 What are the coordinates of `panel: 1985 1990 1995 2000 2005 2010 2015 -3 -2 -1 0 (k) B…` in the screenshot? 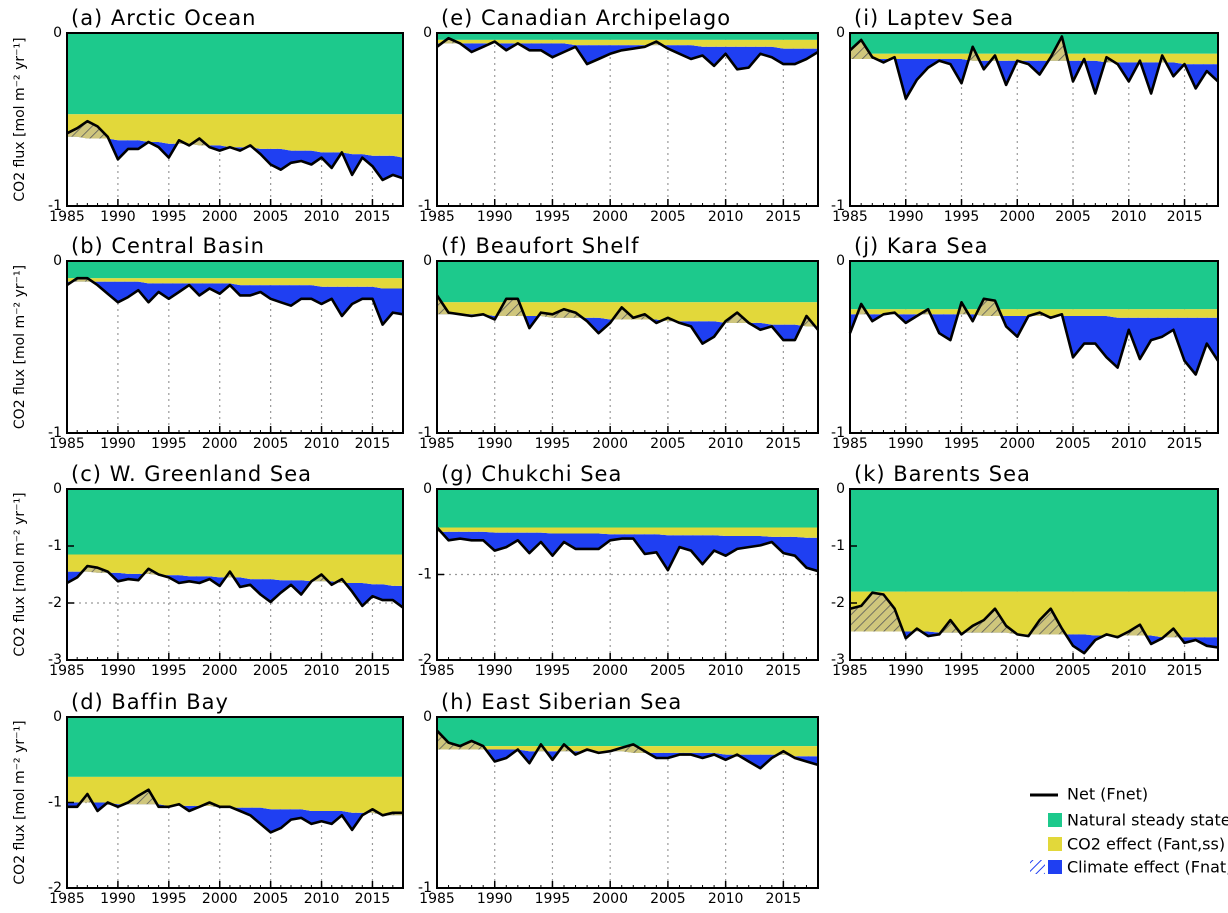 It's located at (1025, 570).